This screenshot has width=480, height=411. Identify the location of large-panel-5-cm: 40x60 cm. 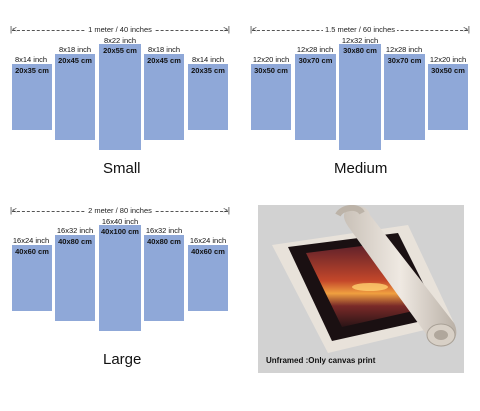
(208, 251).